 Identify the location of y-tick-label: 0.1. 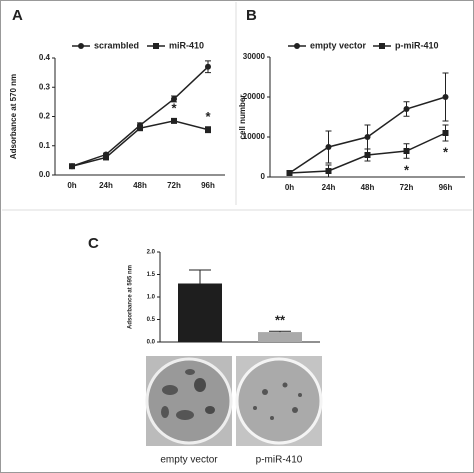
(45, 145).